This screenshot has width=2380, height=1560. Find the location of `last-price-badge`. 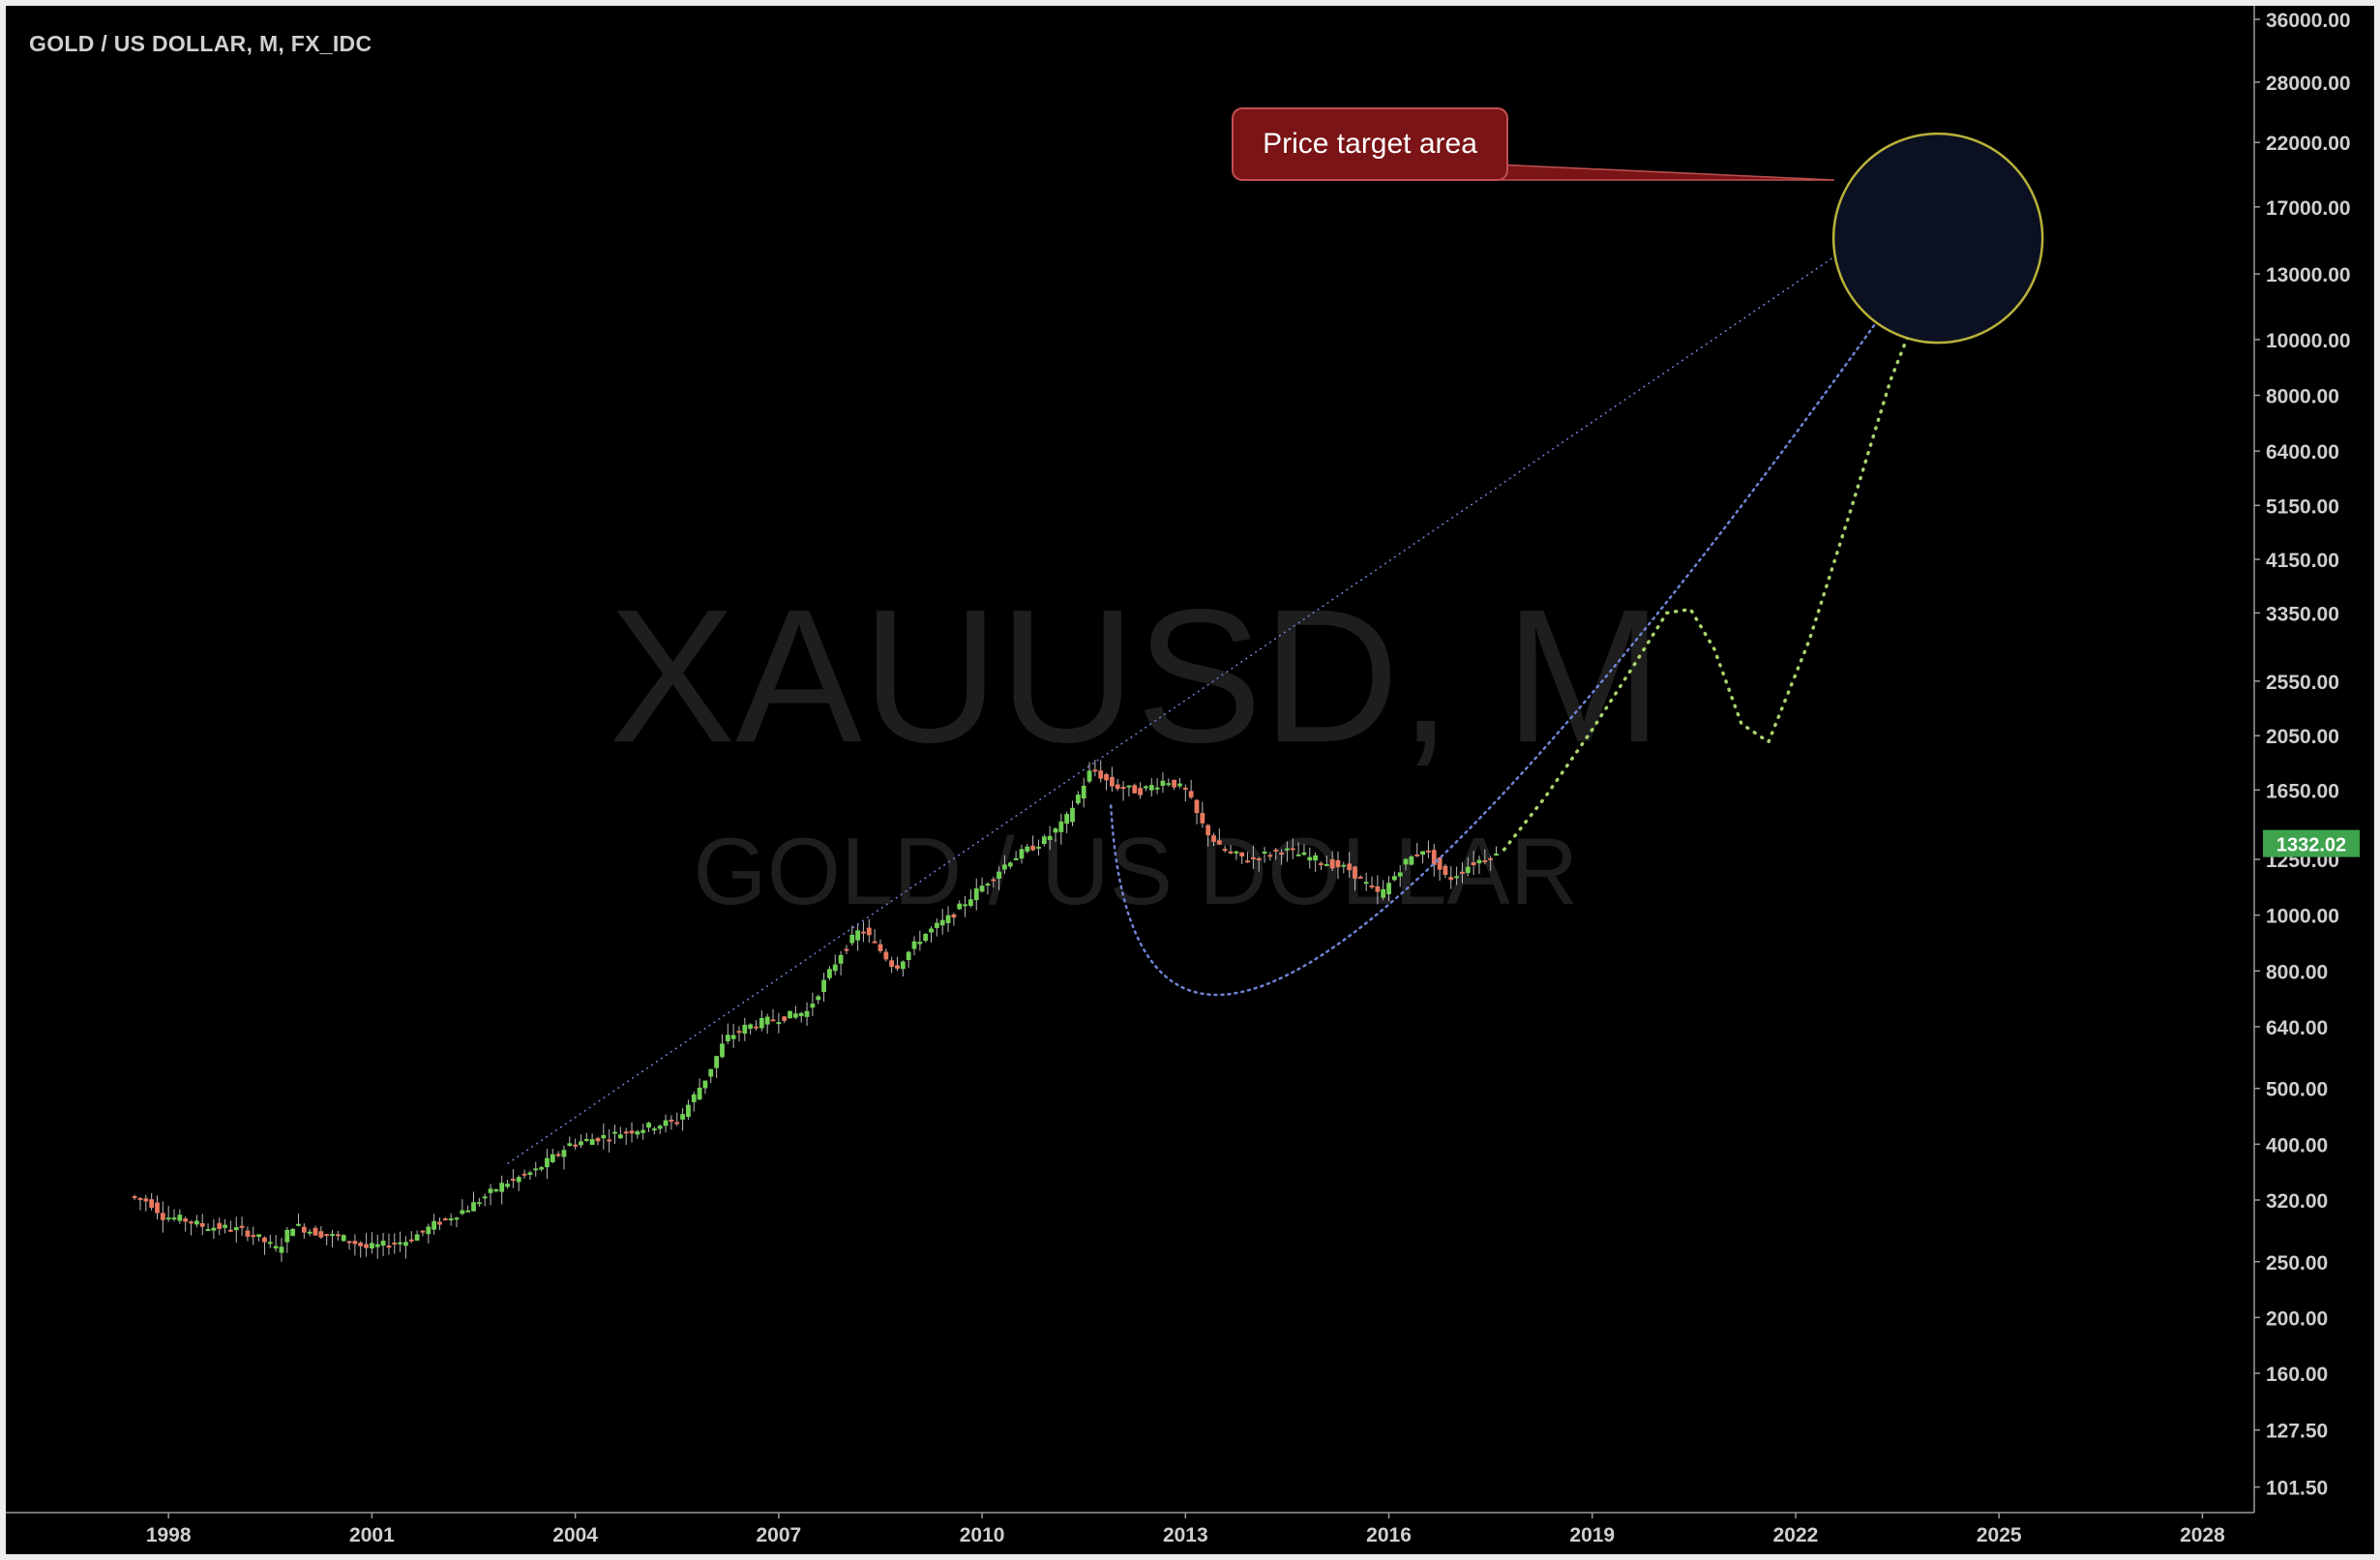

last-price-badge is located at coordinates (2311, 843).